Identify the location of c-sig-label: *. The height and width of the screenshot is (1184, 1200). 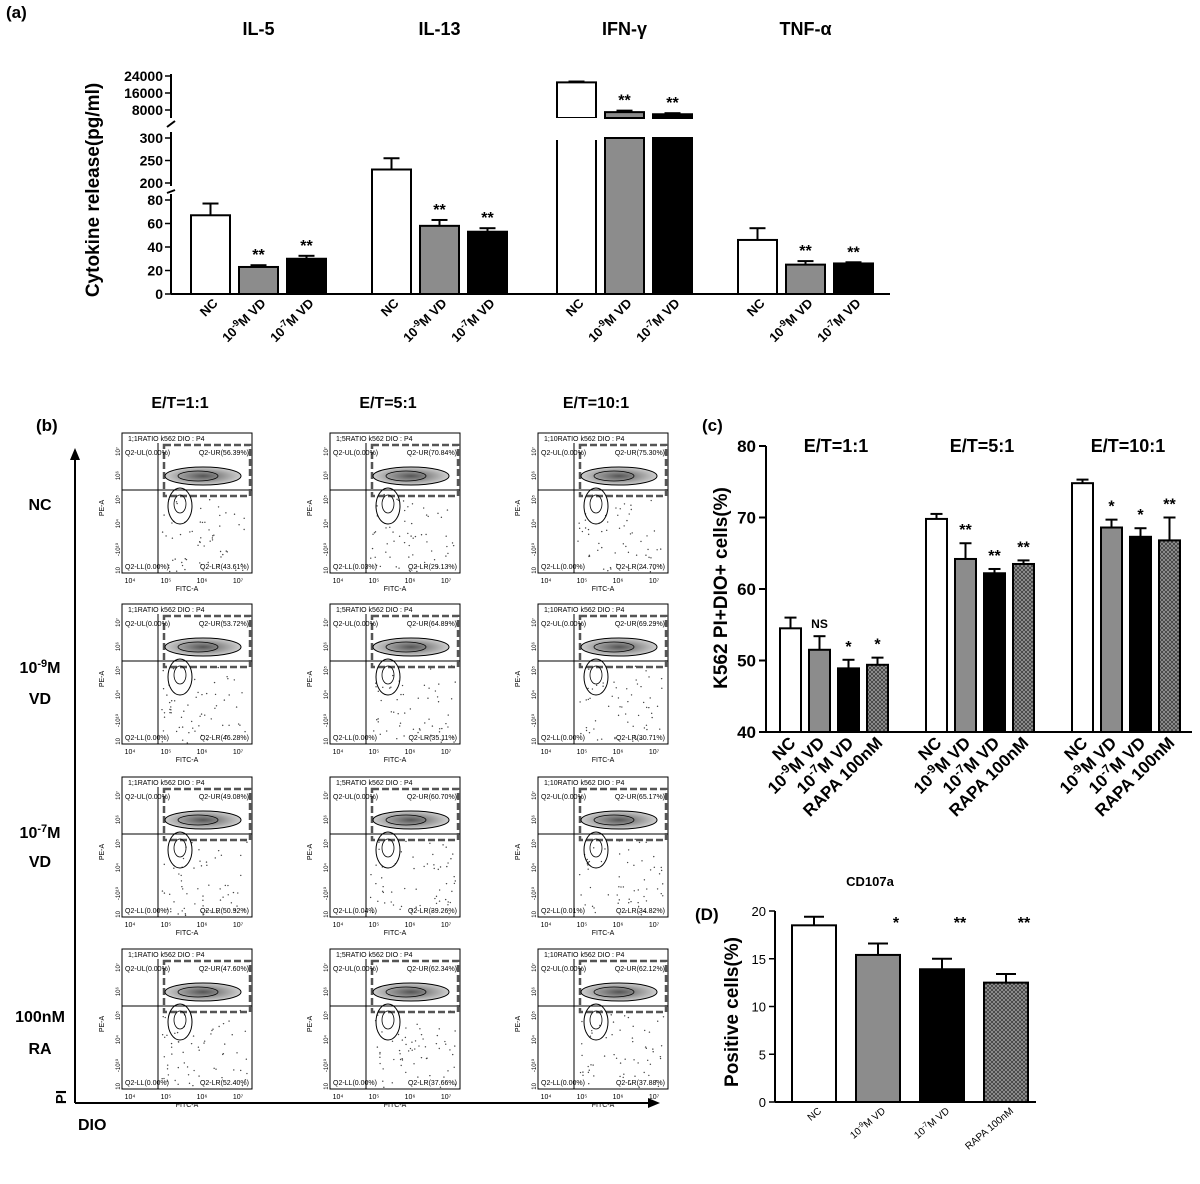
(1140, 515).